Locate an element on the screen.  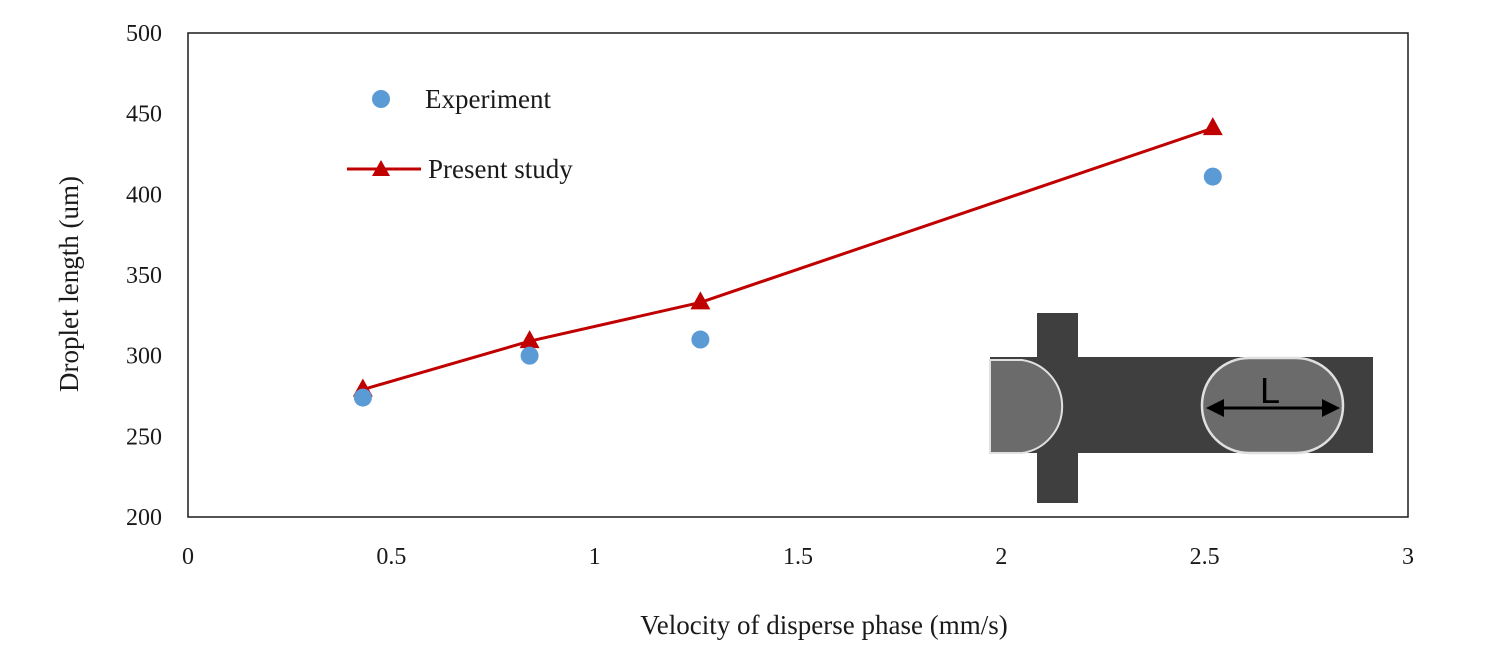
y-tick-label: 500 is located at coordinates (144, 34).